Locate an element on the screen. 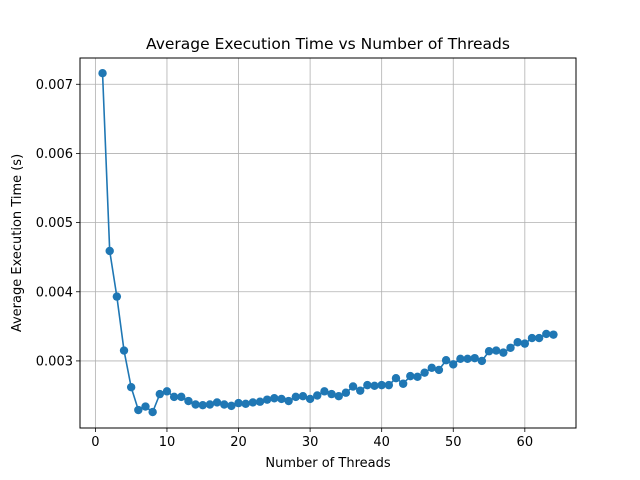 The image size is (640, 480). x-tick-label: 60 is located at coordinates (525, 442).